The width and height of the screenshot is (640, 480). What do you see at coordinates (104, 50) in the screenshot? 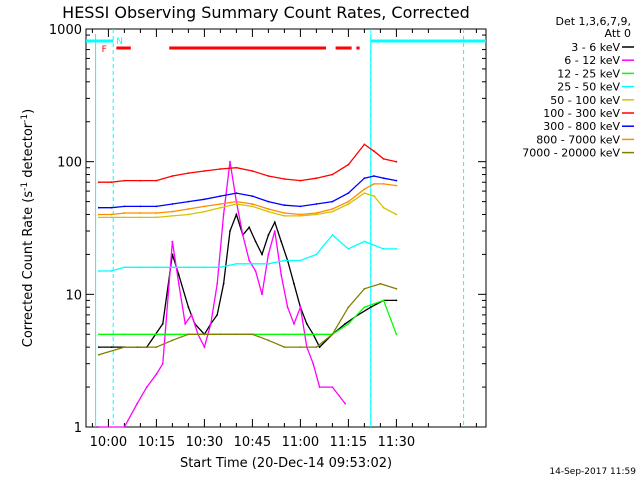
I see `flare-flag-label: F` at bounding box center [104, 50].